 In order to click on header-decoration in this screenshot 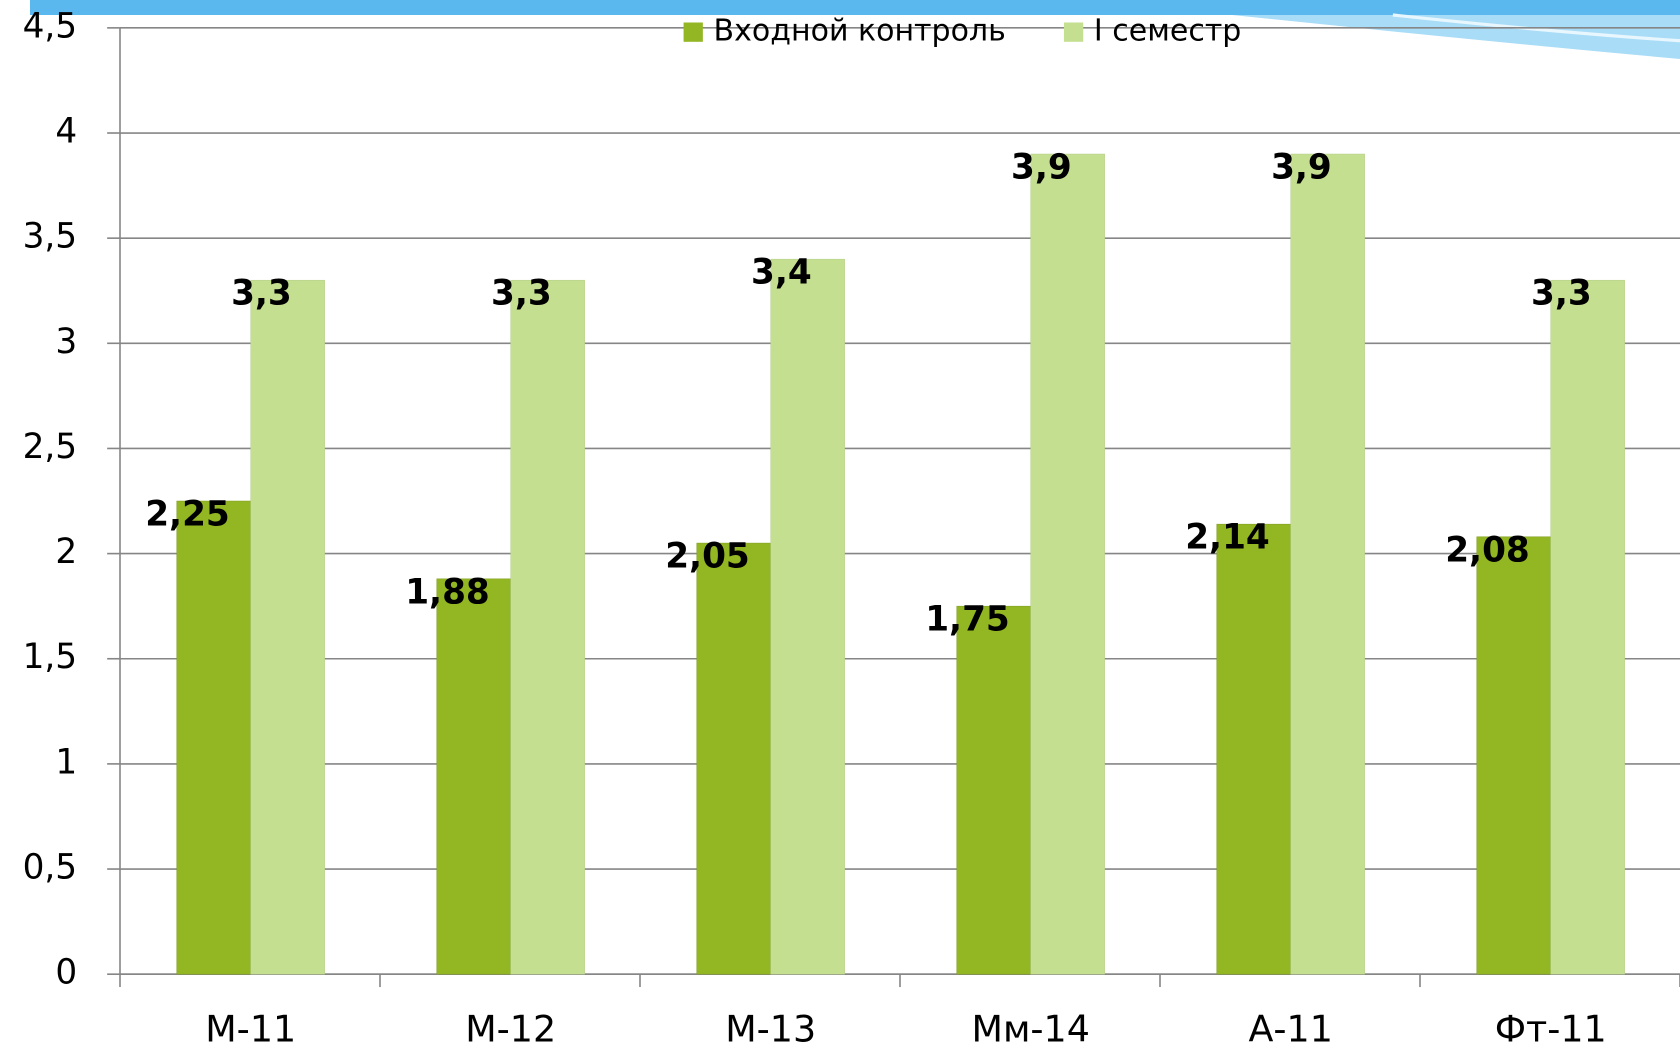, I will do `click(855, 29)`.